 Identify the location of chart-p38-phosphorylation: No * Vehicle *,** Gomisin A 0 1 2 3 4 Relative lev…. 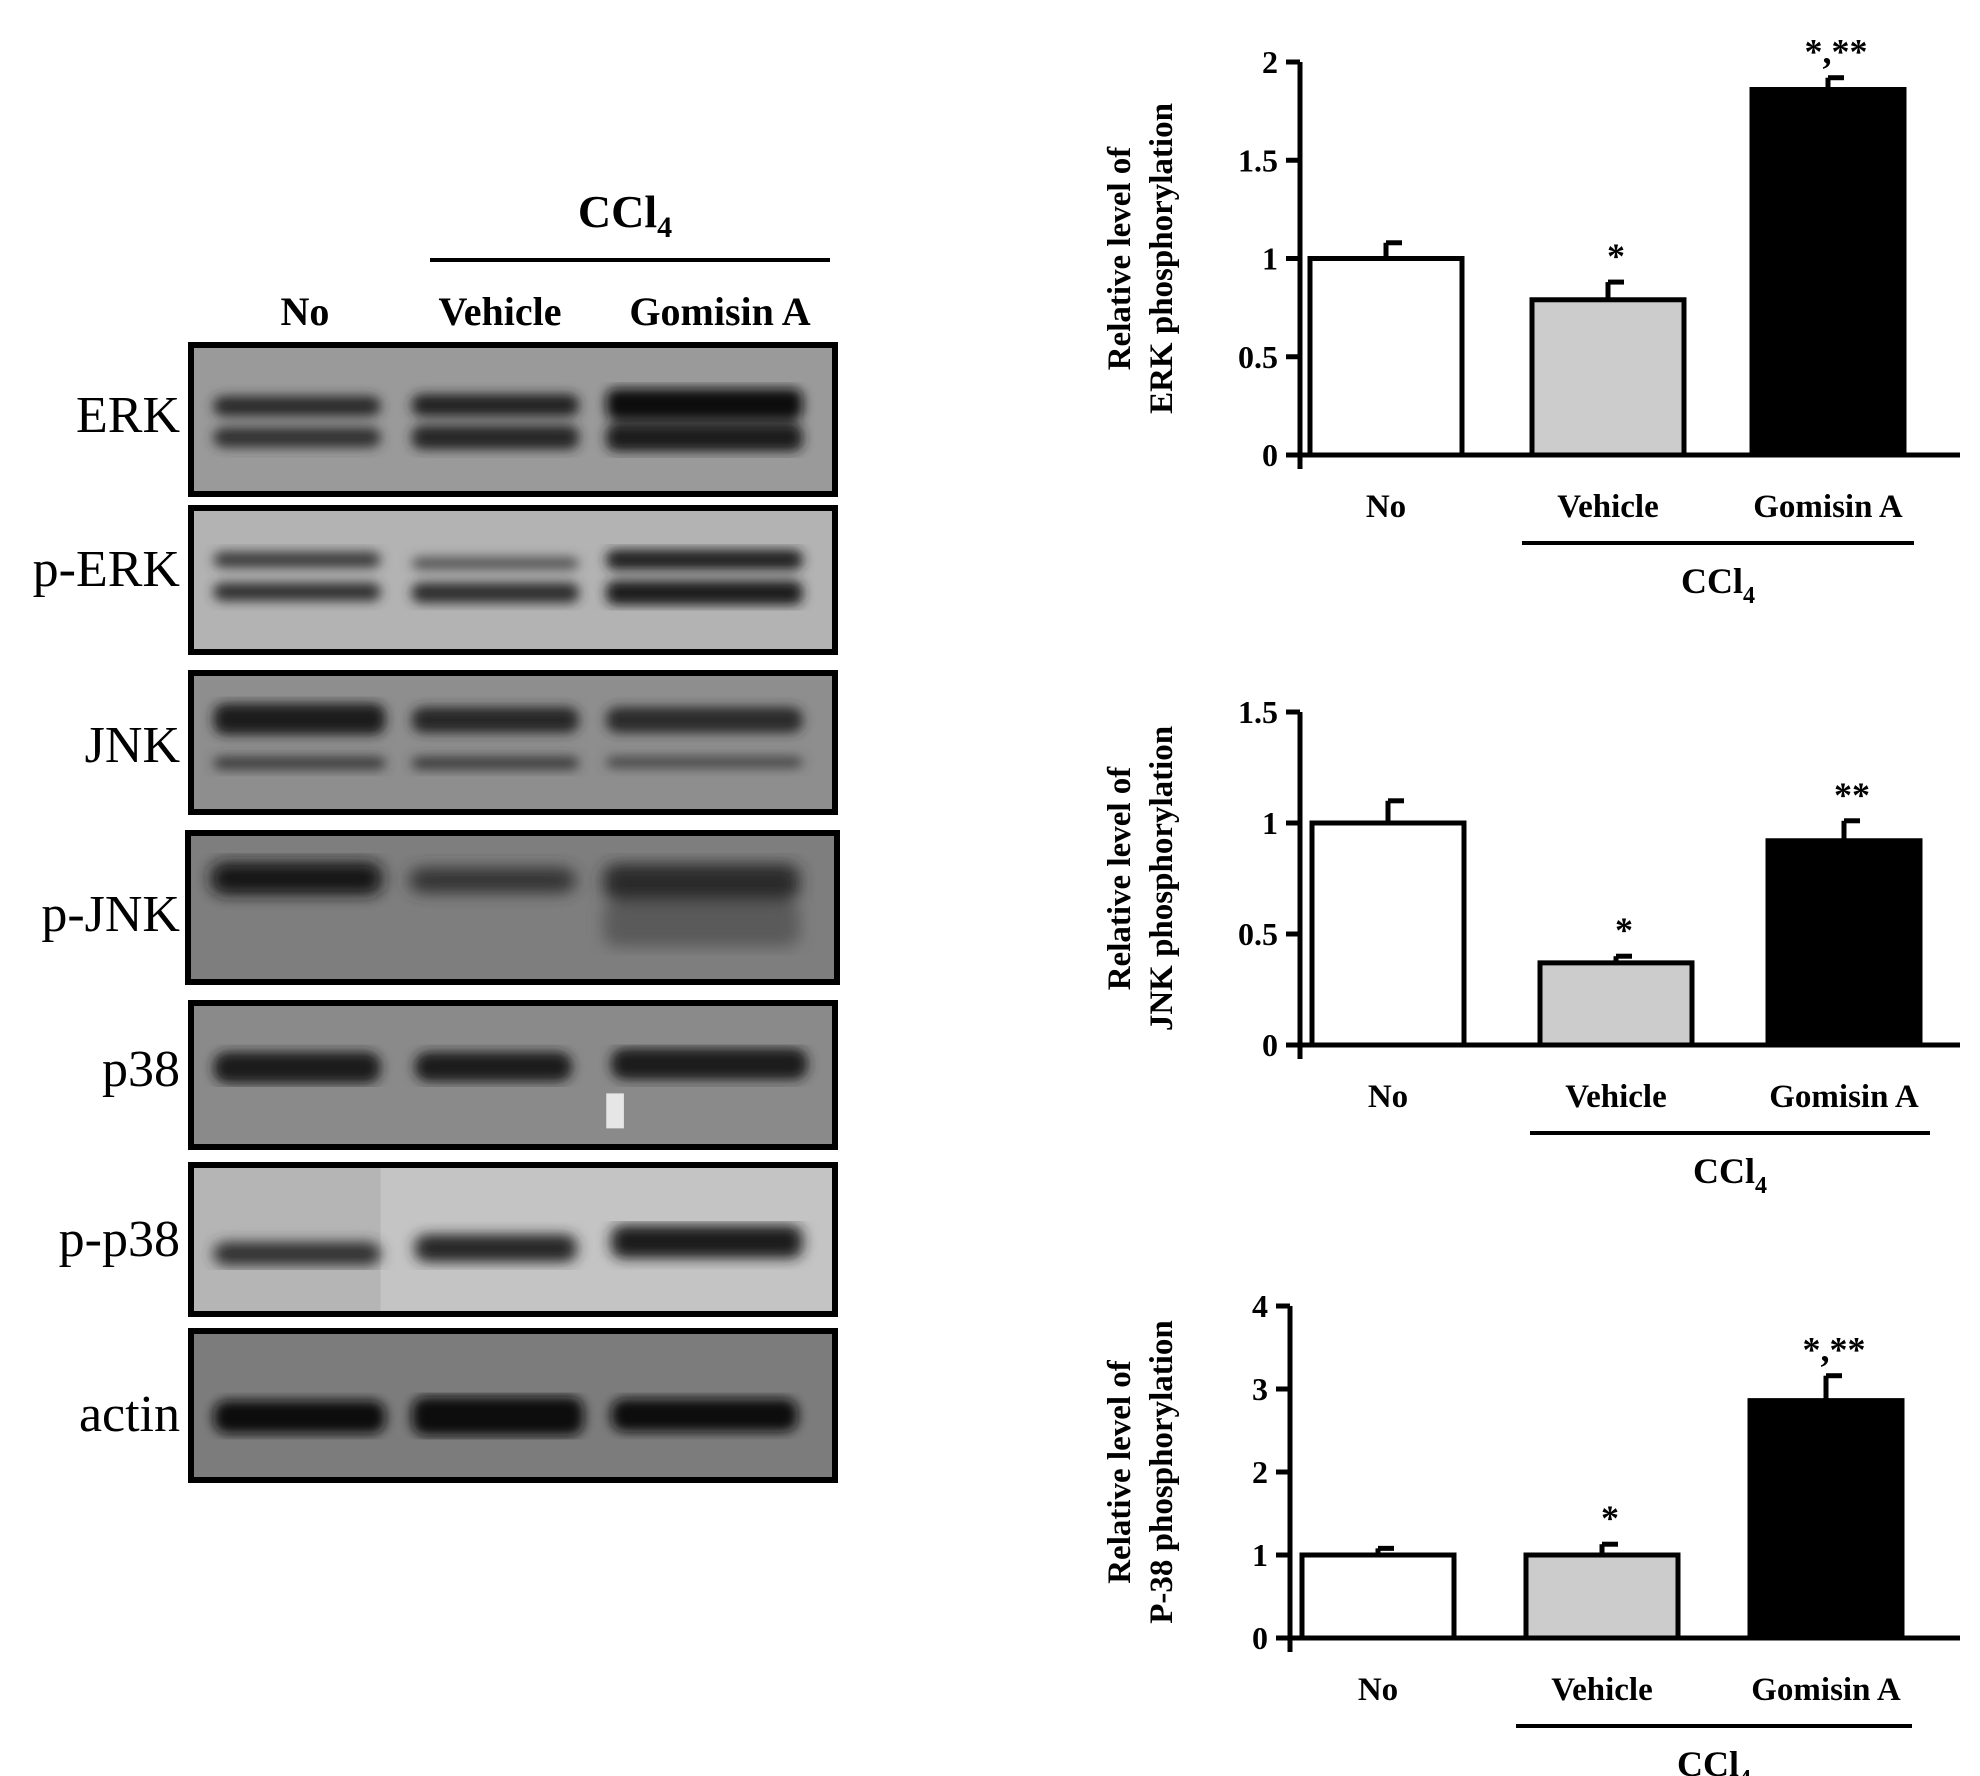
(1530, 1518).